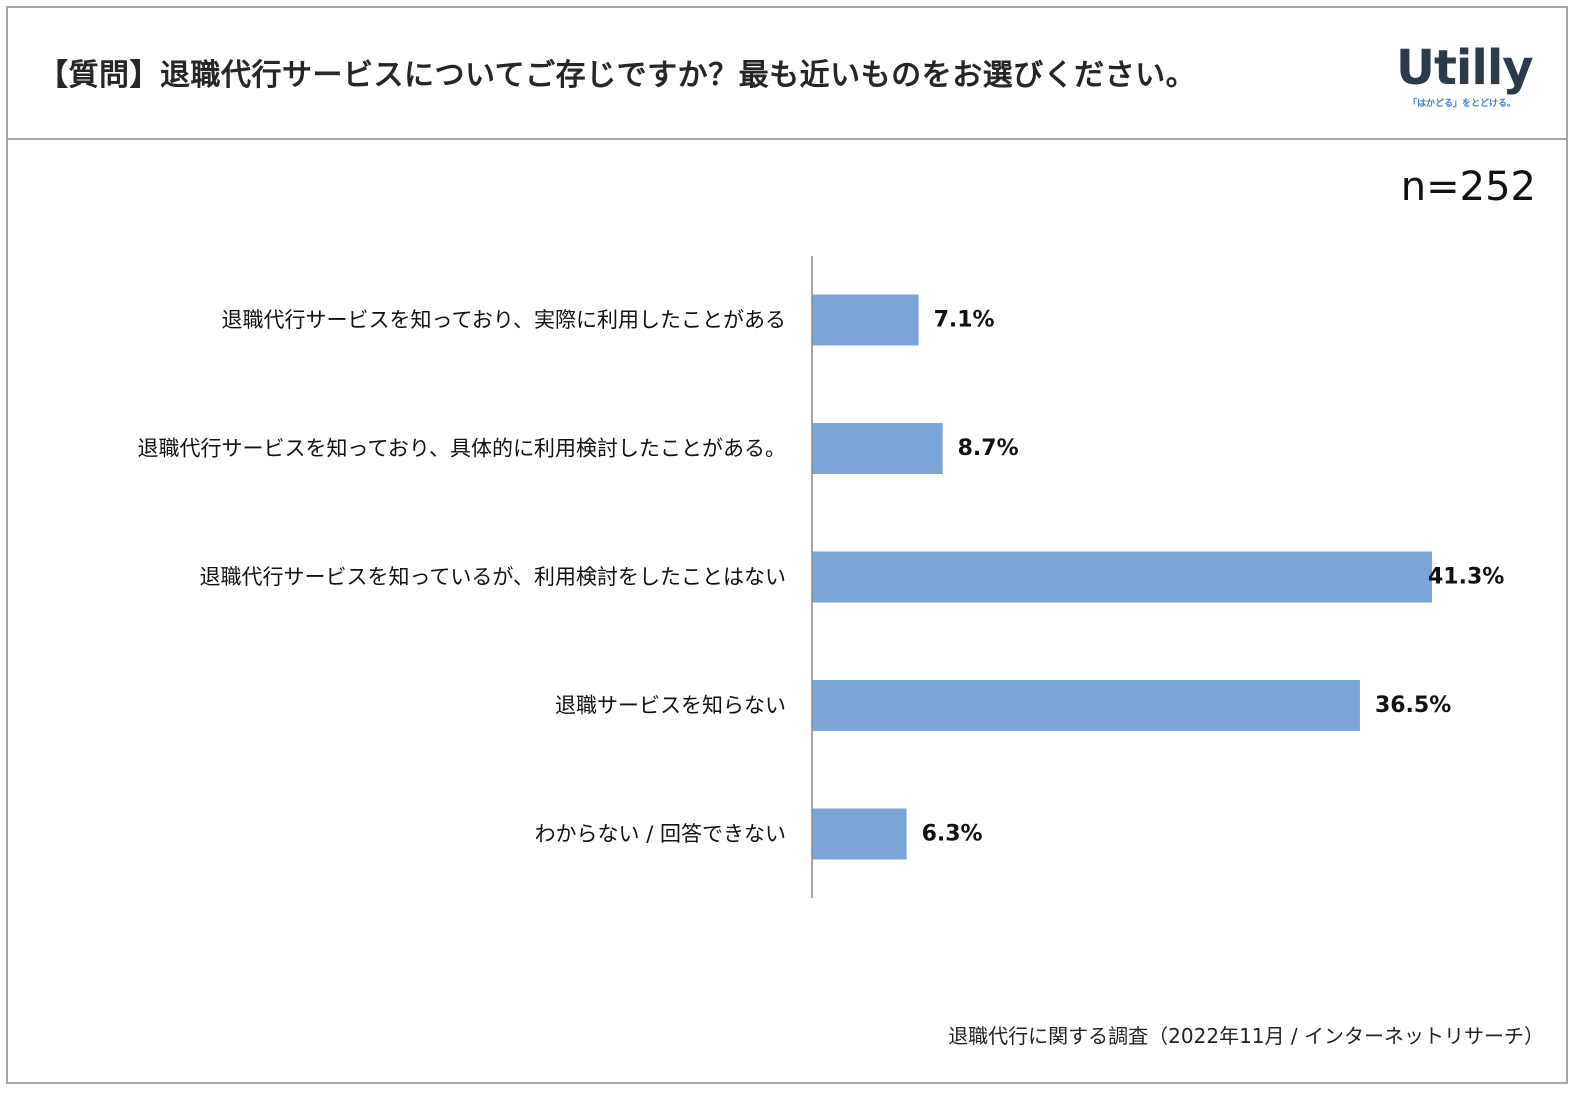  I want to click on value-label: 6.3%, so click(952, 834).